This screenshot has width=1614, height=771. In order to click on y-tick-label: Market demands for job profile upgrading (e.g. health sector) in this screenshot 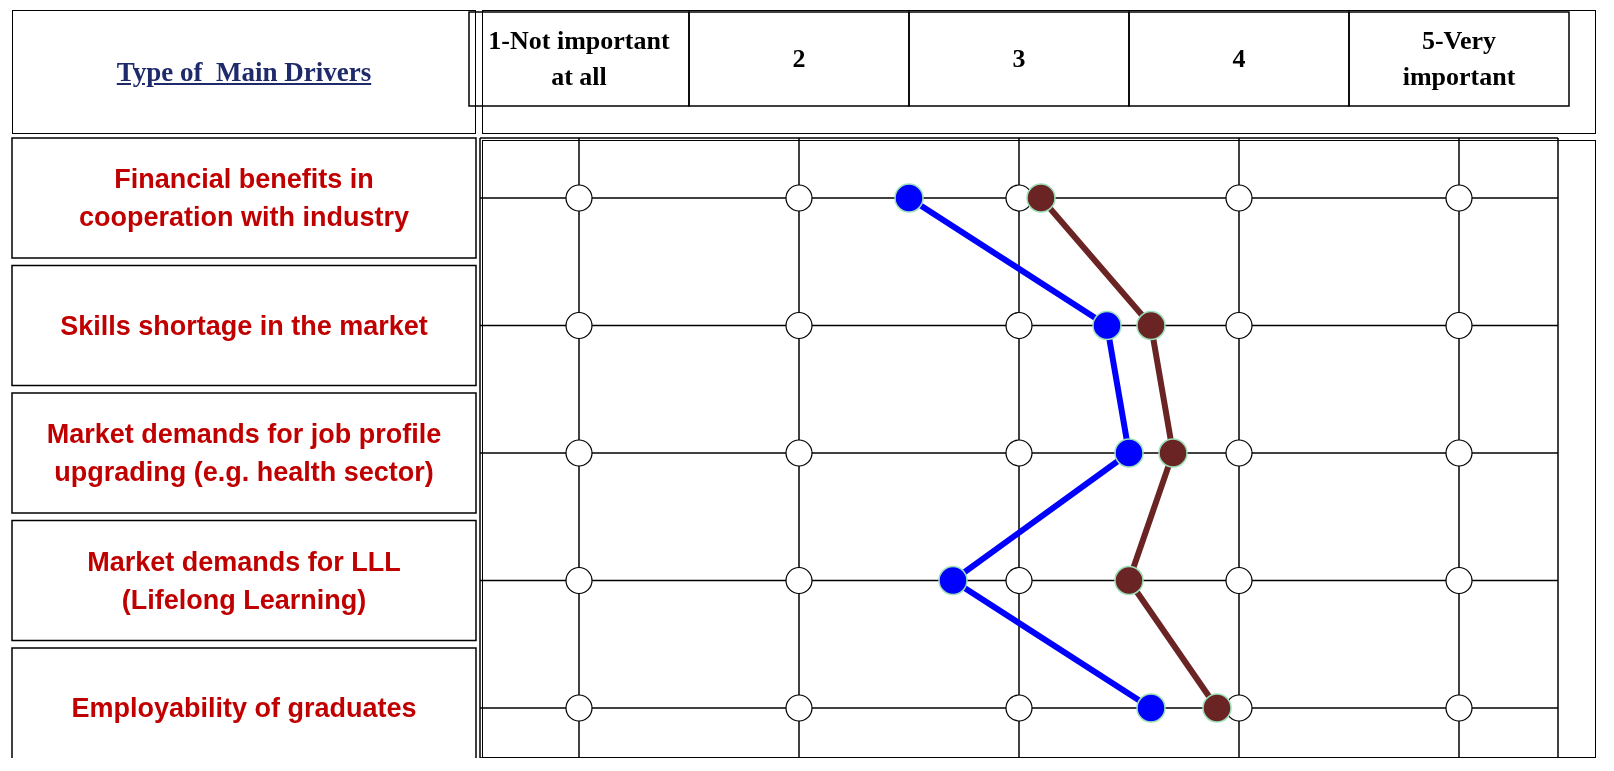, I will do `click(244, 453)`.